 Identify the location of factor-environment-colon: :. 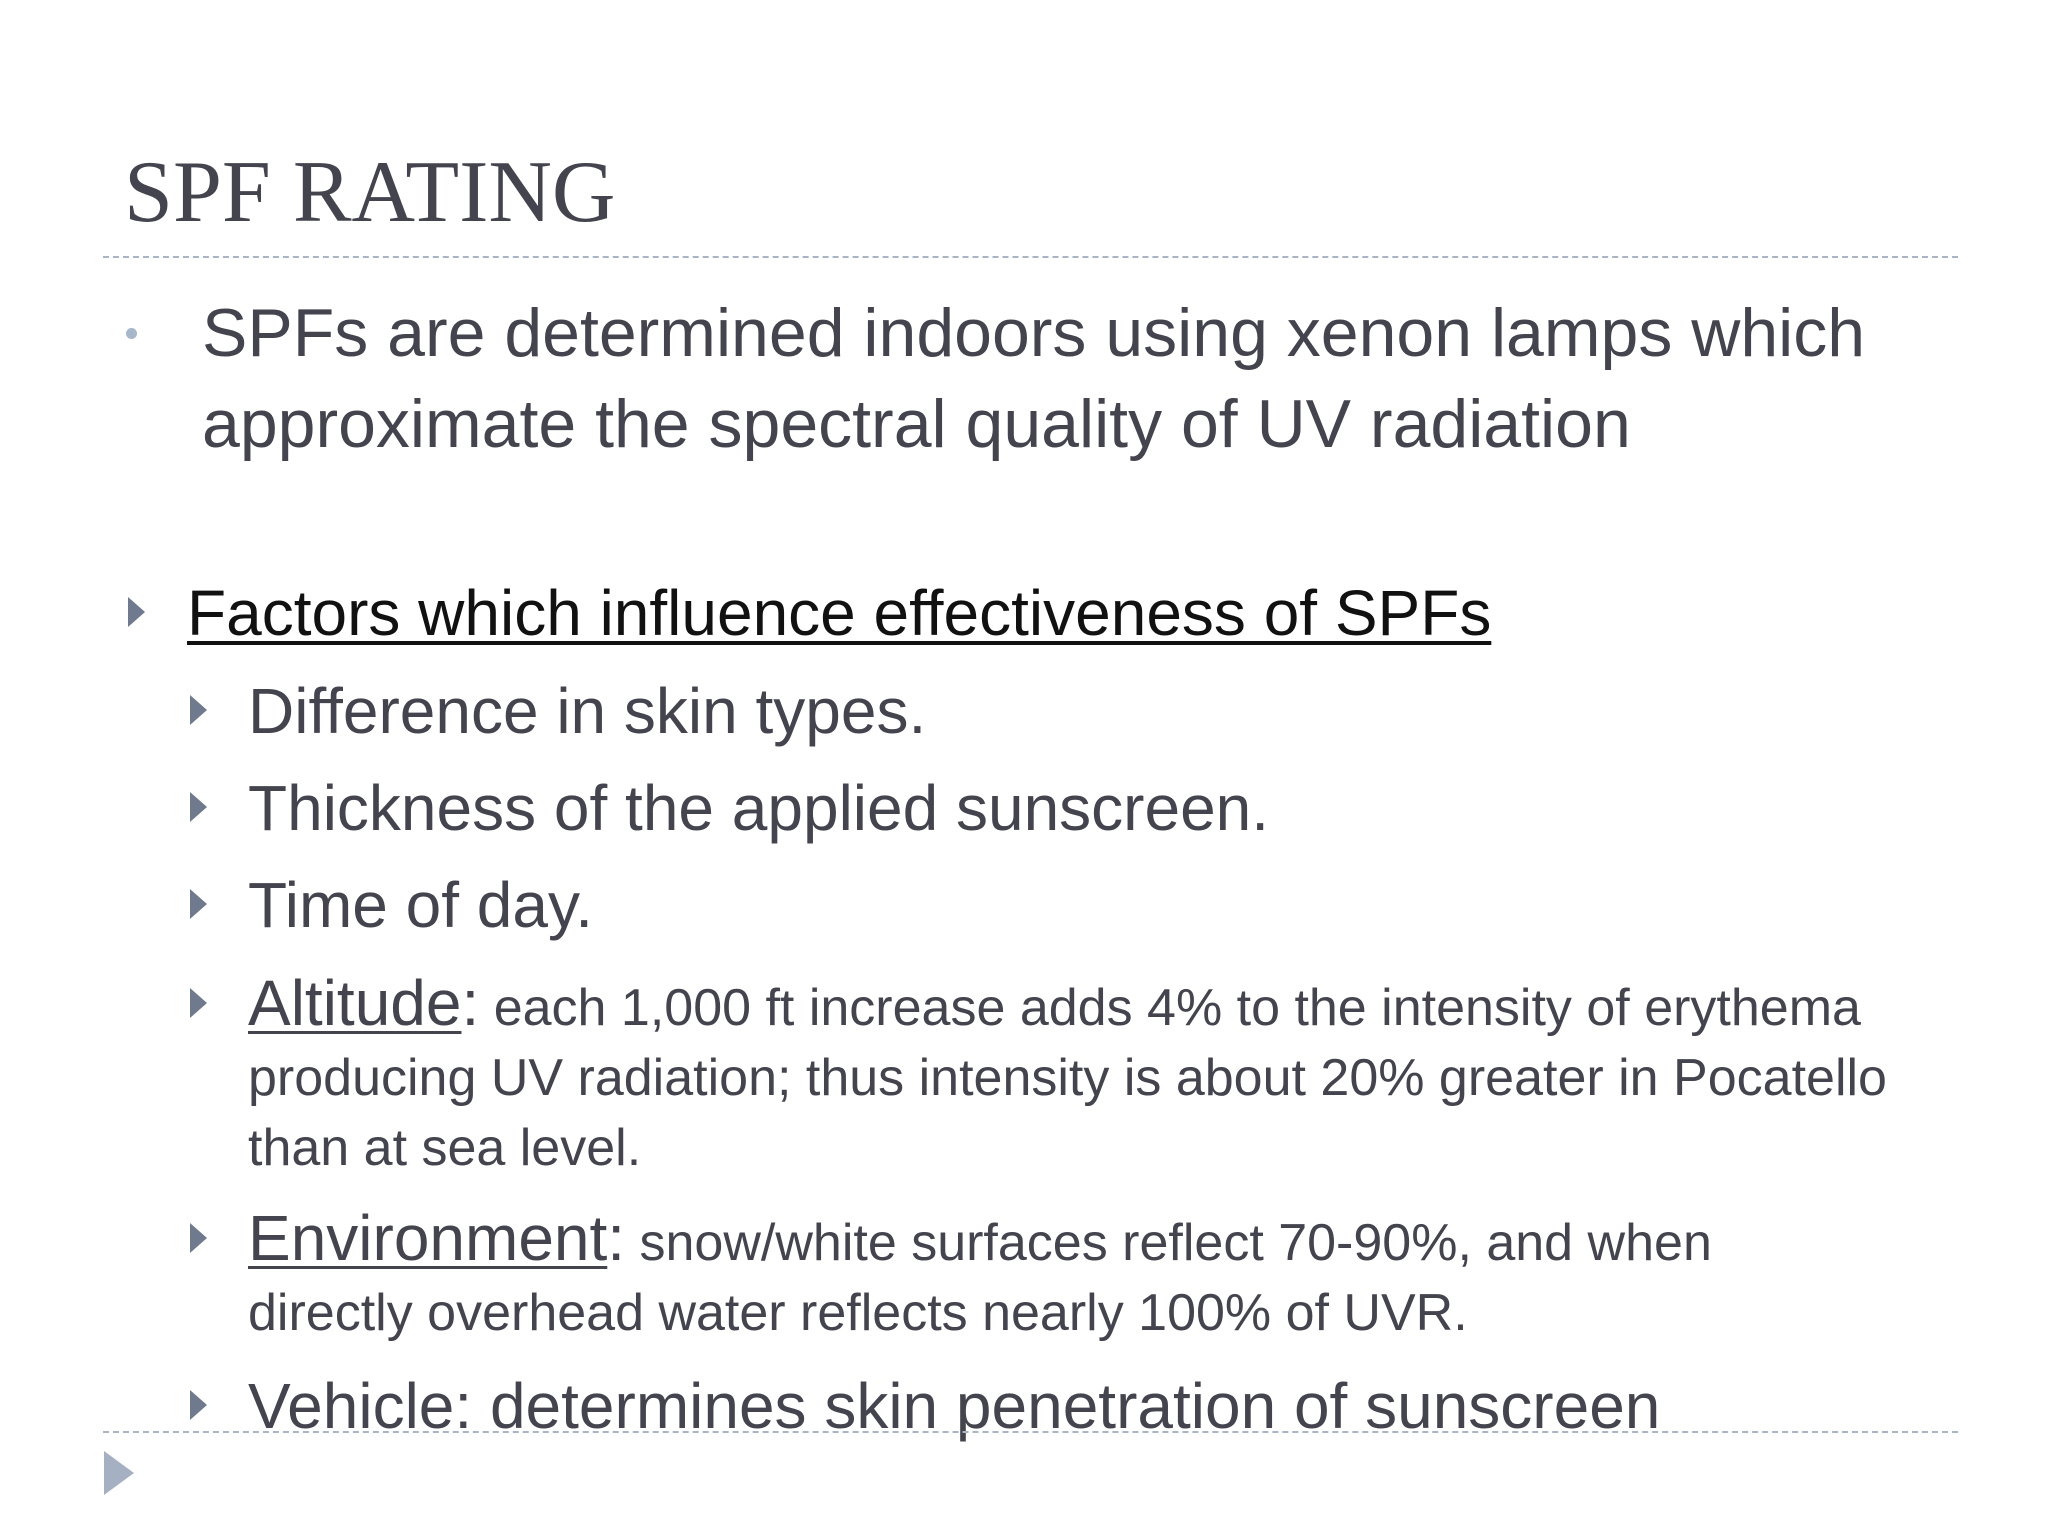
(616, 1238).